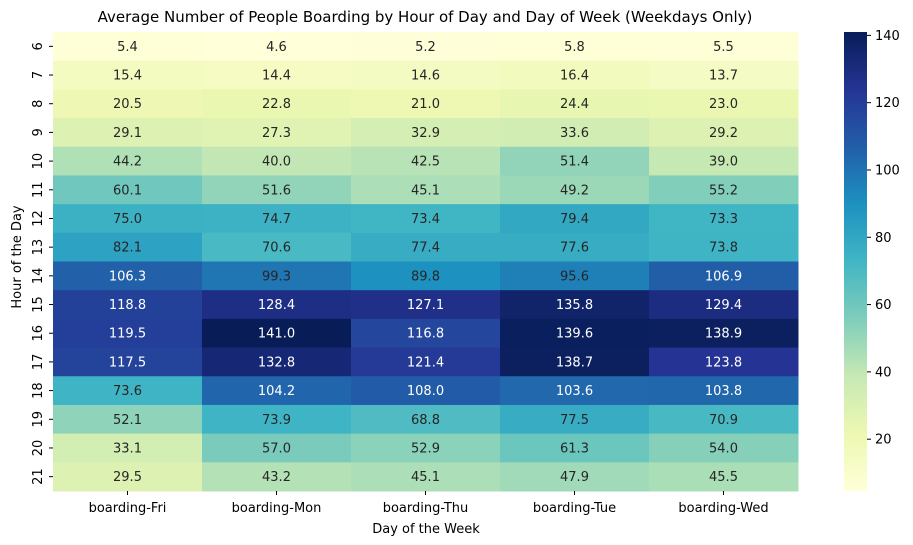  Describe the element at coordinates (38, 132) in the screenshot. I see `y-tick-label: 9` at that location.